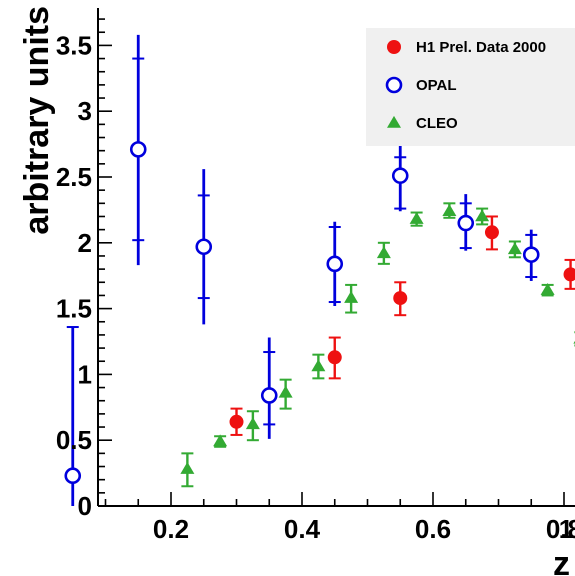  What do you see at coordinates (74, 309) in the screenshot?
I see `y-tick-label: 1.5` at bounding box center [74, 309].